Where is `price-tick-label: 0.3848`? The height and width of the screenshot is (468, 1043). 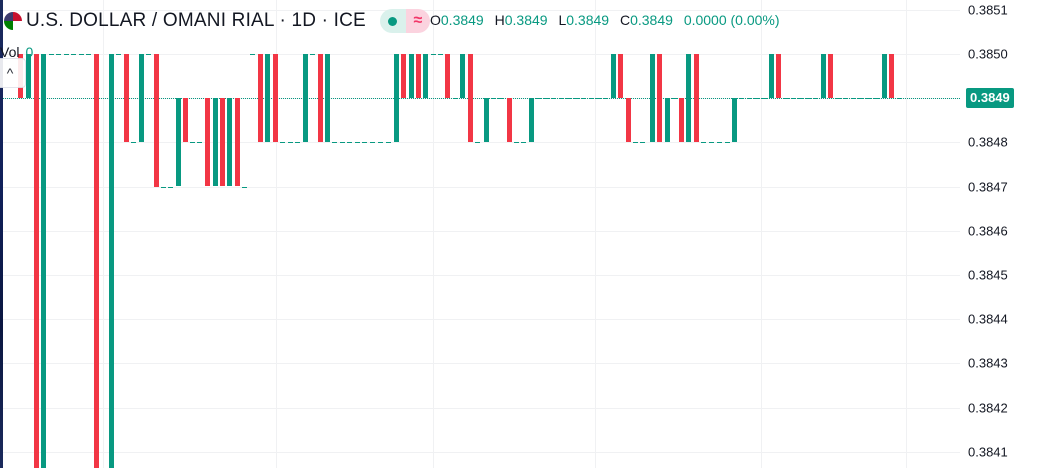
price-tick-label: 0.3848 is located at coordinates (988, 142).